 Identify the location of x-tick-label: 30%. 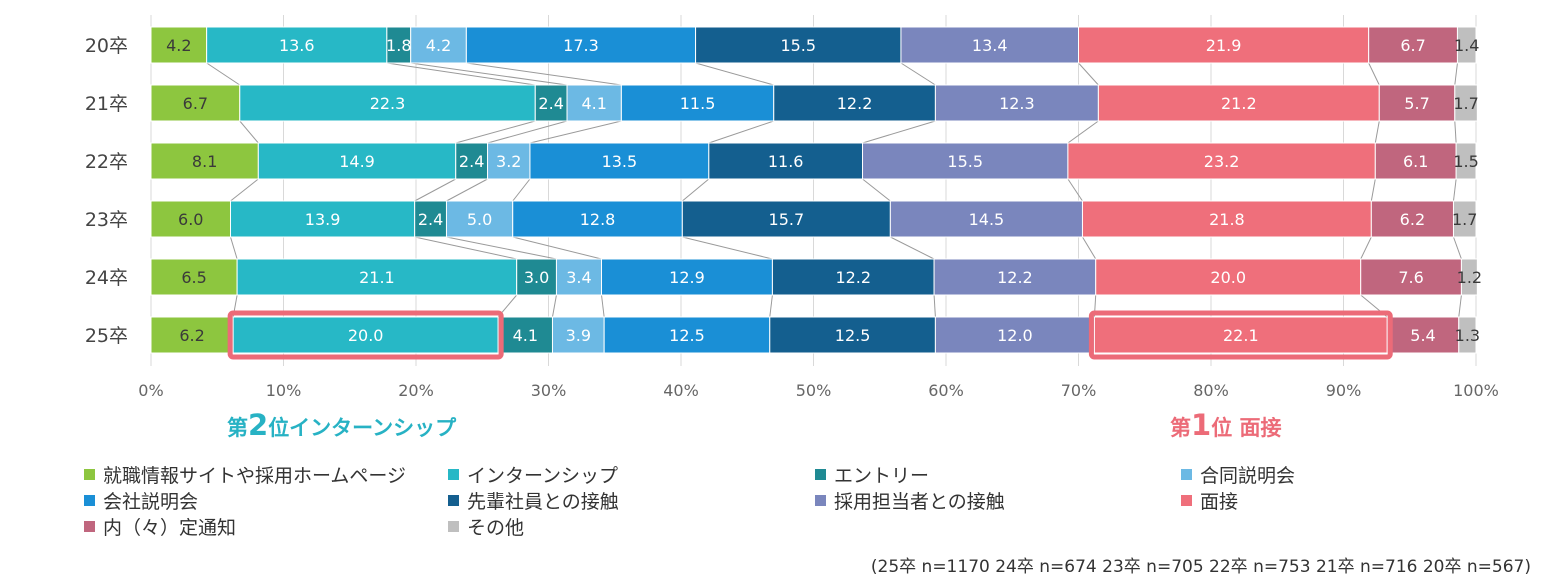
(549, 390).